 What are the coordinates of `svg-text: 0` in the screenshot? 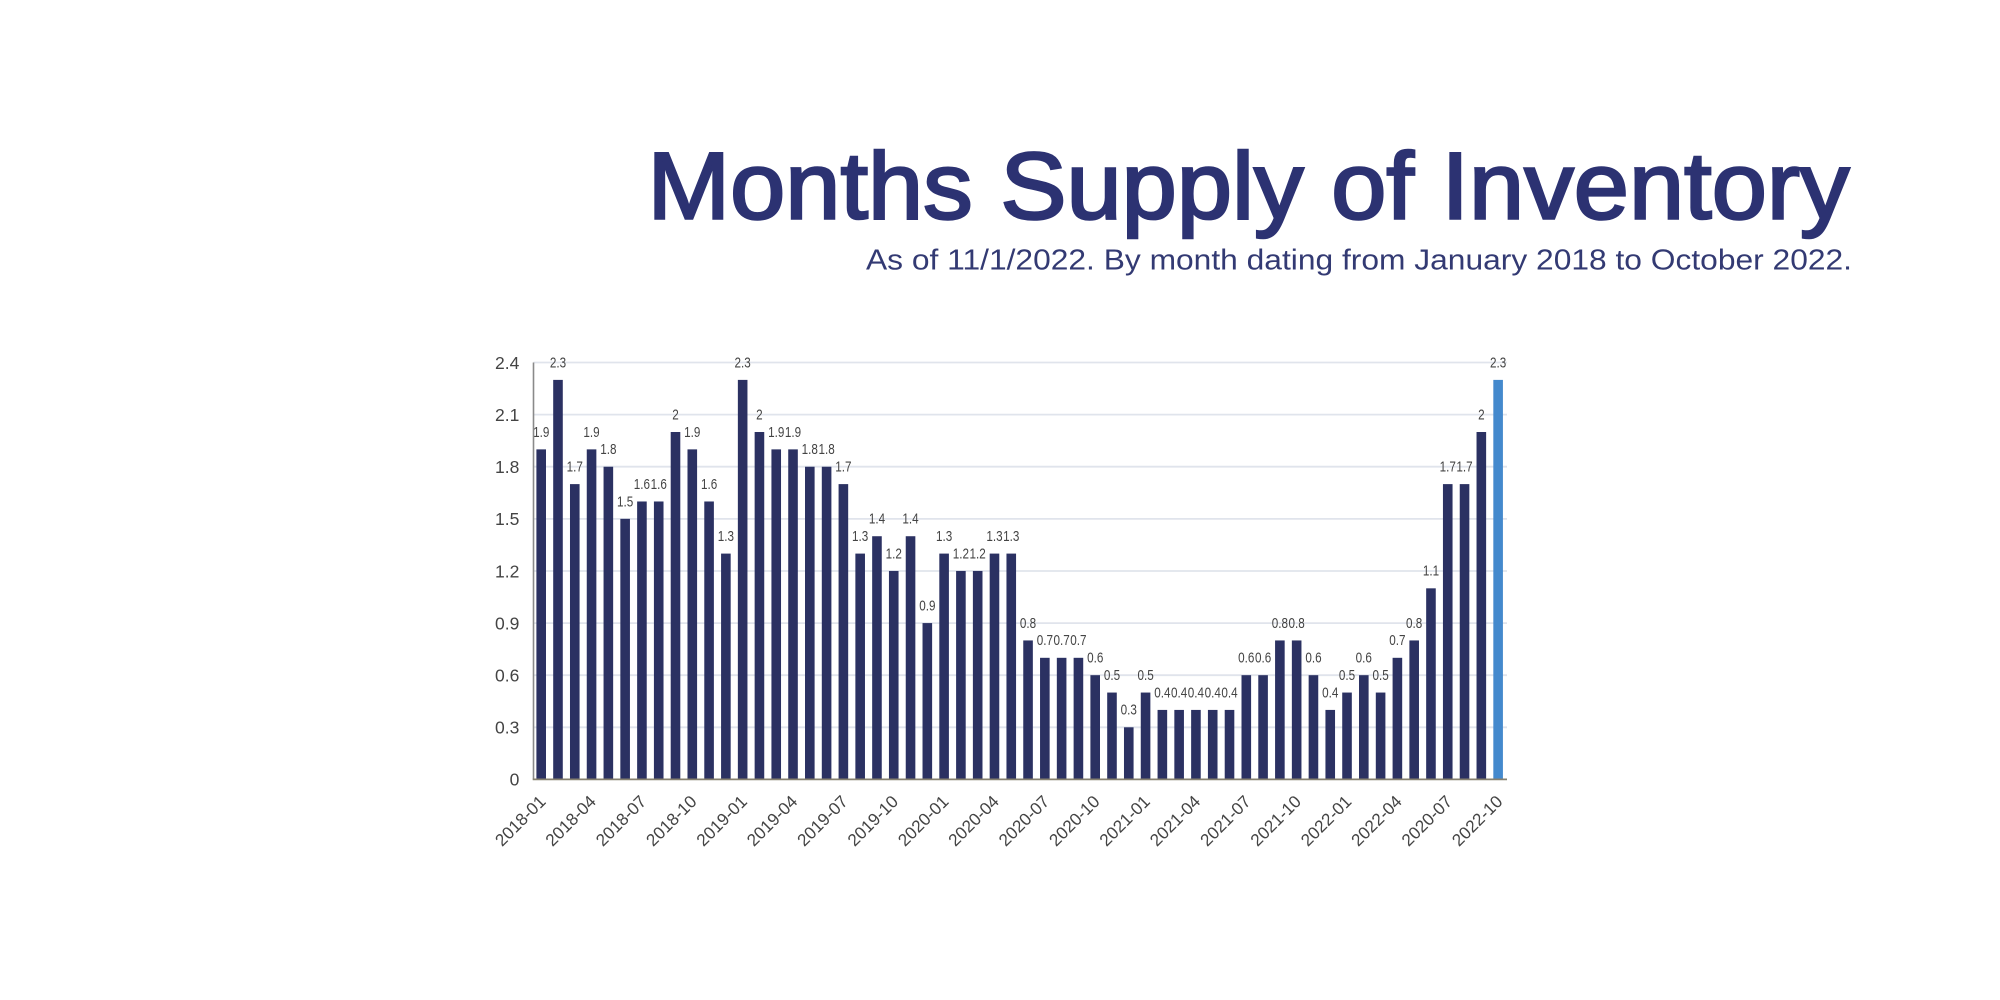 It's located at (515, 780).